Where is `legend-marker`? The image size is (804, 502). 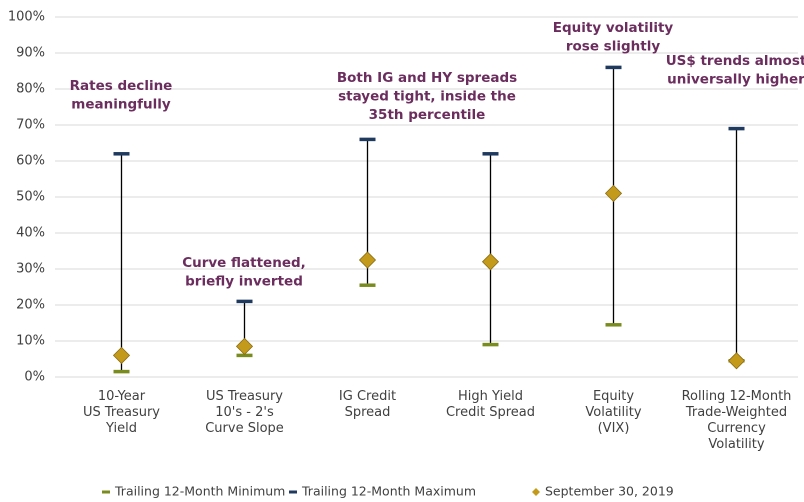 legend-marker is located at coordinates (536, 492).